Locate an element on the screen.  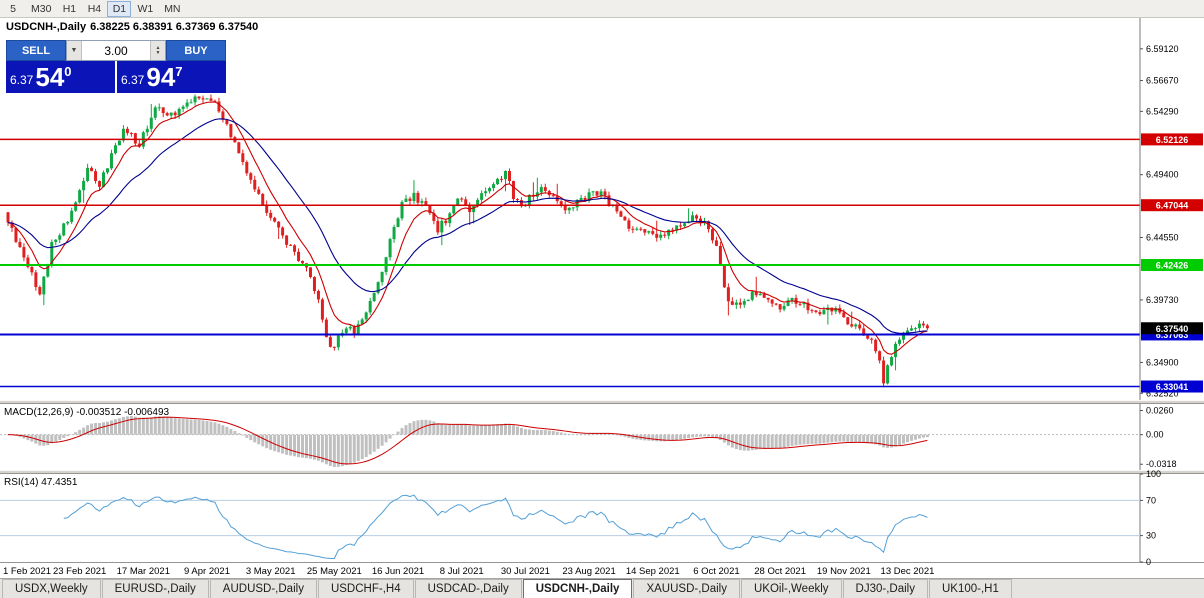
timeframe-button-w1: W1 is located at coordinates (145, 8).